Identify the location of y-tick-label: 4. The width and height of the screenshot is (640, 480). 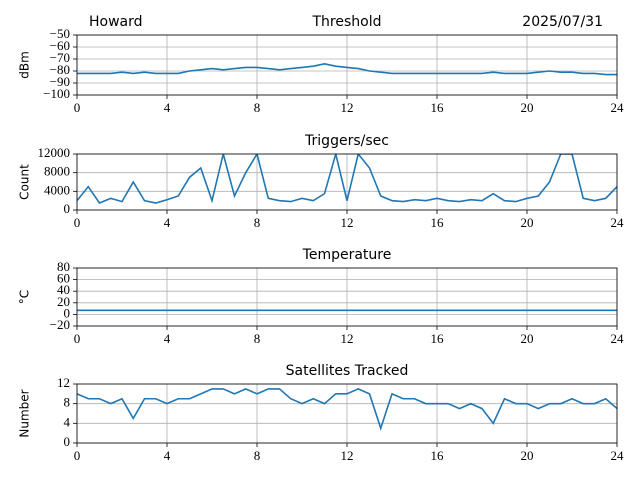
(67, 421).